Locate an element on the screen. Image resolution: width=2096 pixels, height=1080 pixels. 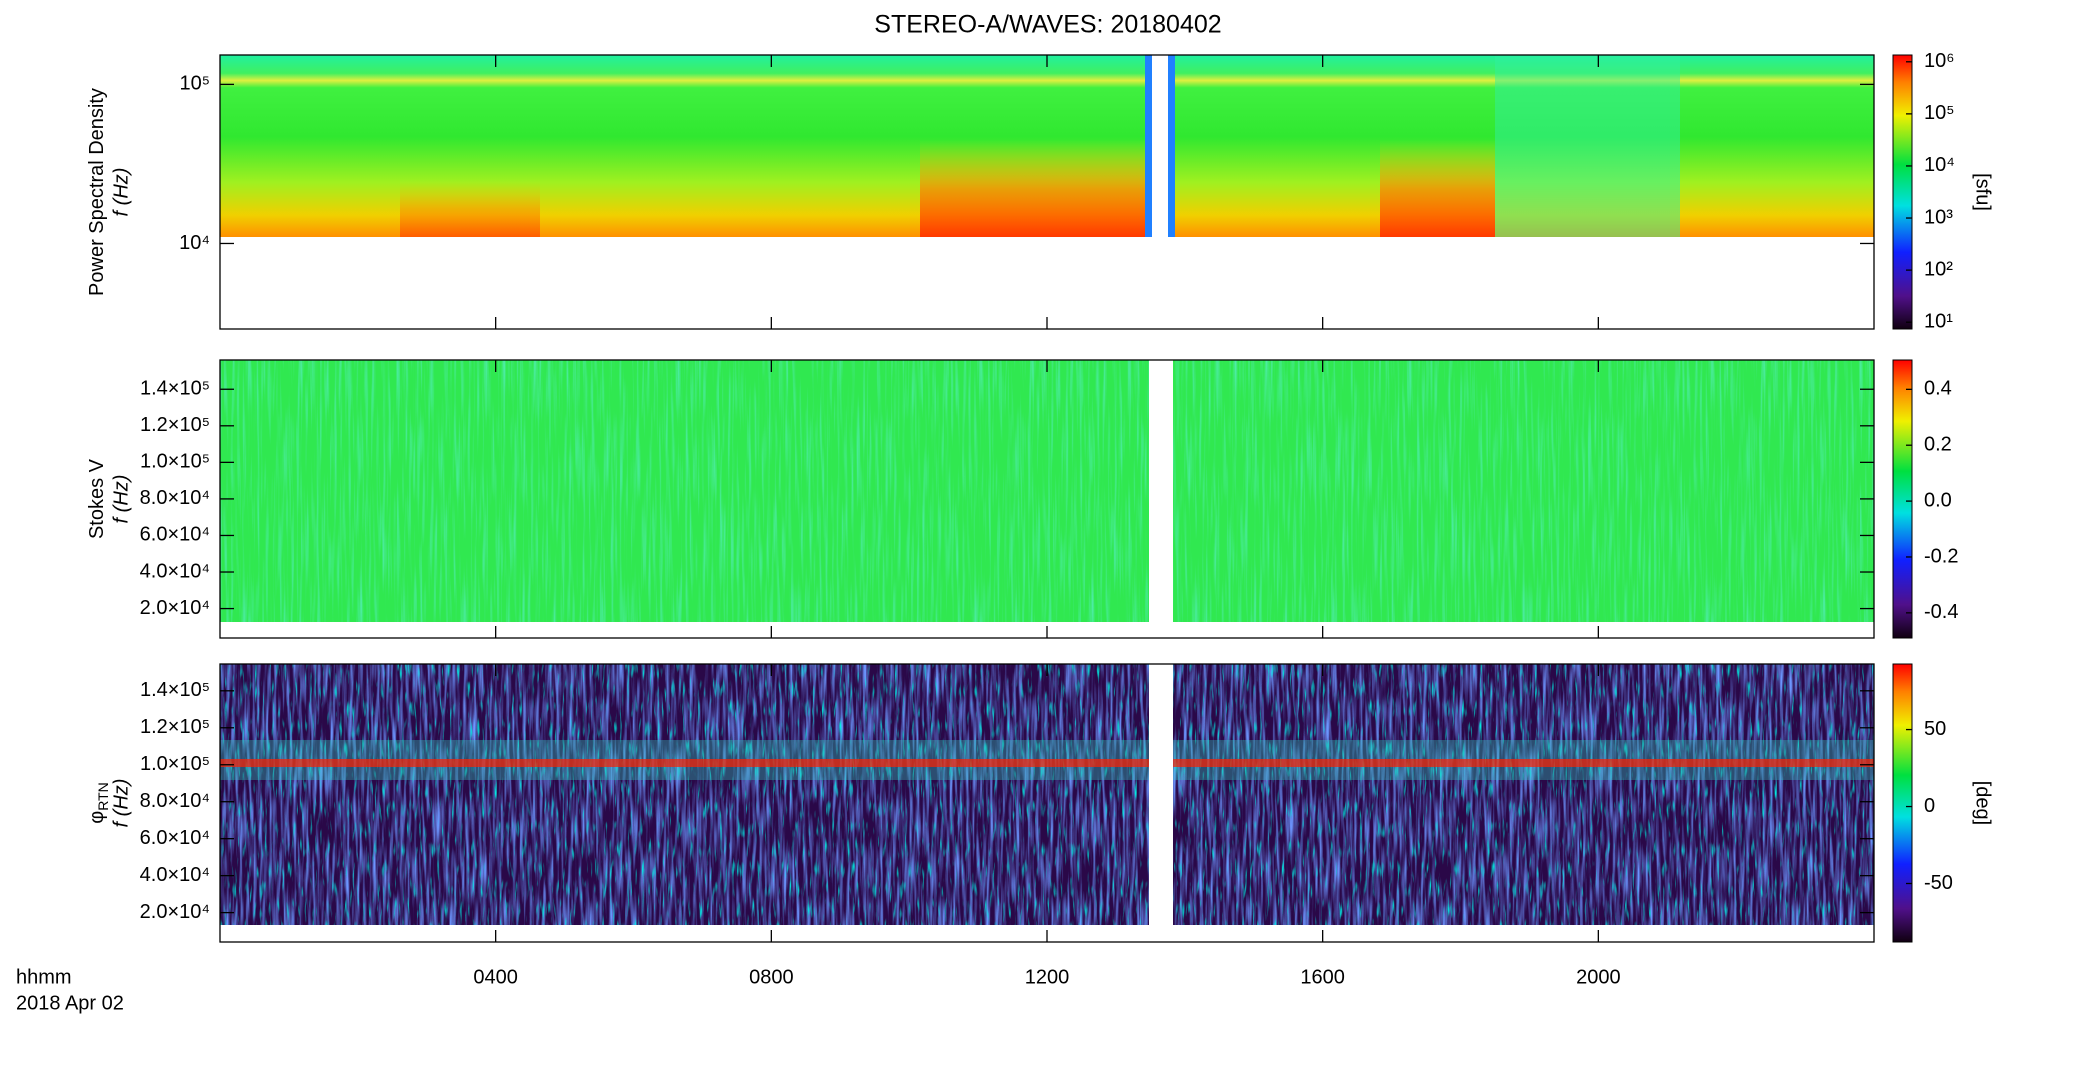
colorbar-tick-label: 0 is located at coordinates (1929, 806).